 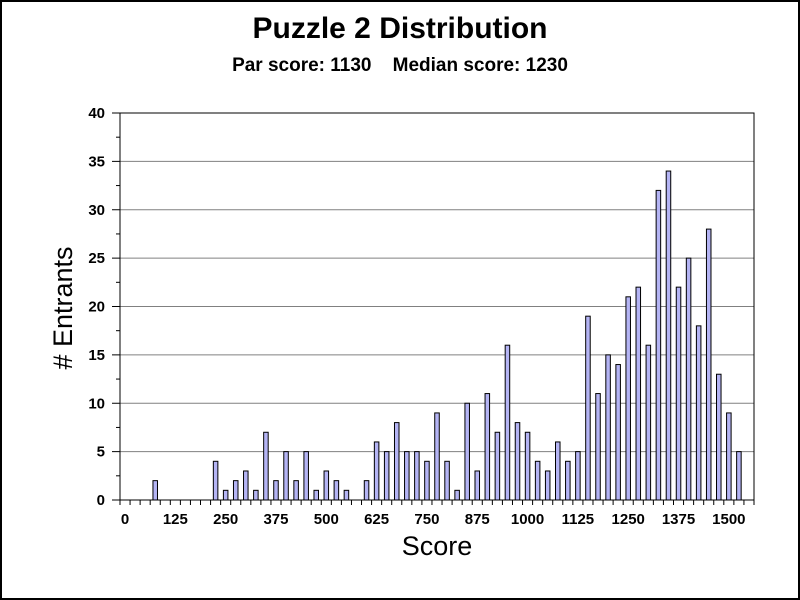 What do you see at coordinates (96, 113) in the screenshot?
I see `y-tick-label: 40` at bounding box center [96, 113].